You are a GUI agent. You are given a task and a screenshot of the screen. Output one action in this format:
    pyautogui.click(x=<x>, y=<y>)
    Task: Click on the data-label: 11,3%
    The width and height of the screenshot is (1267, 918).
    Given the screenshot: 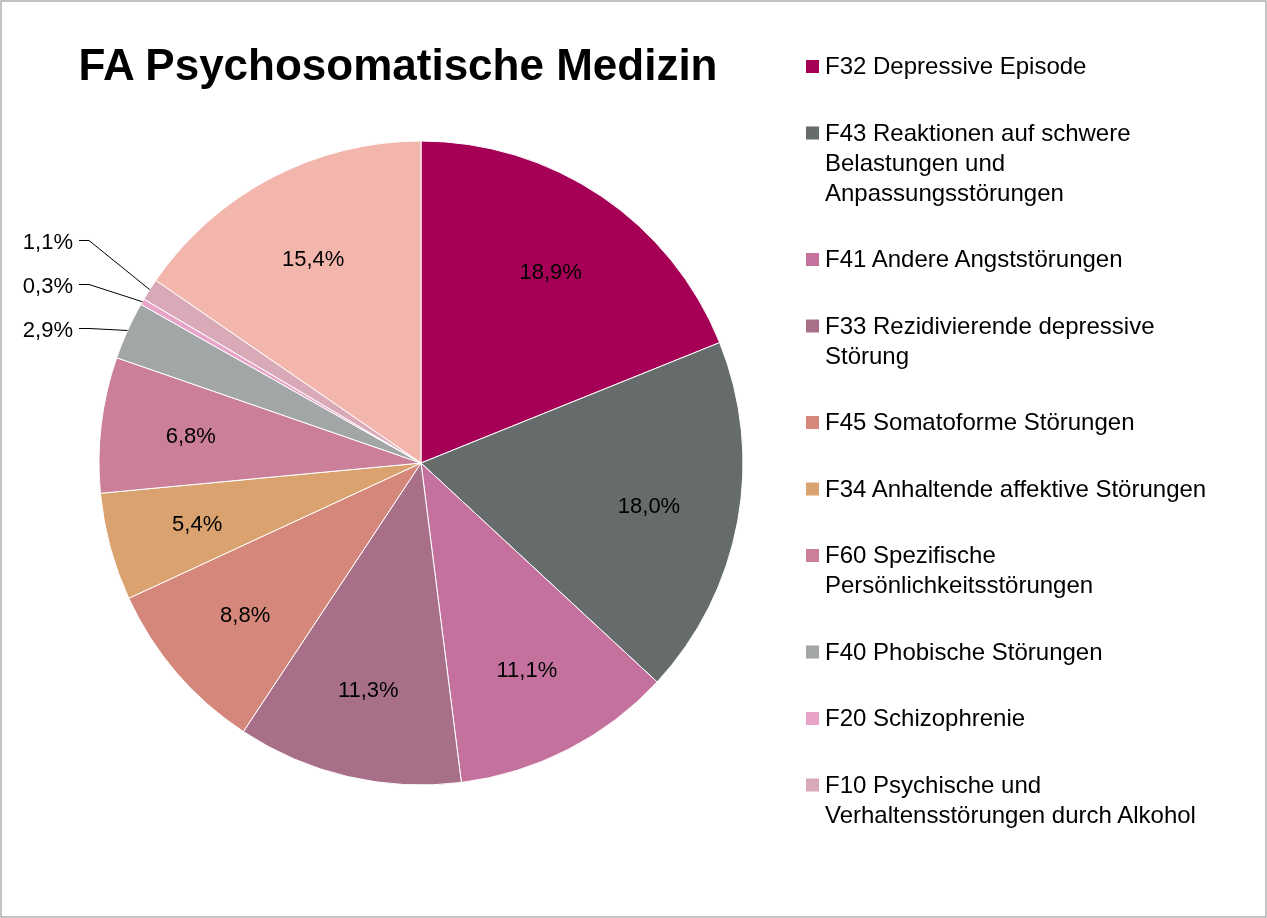 What is the action you would take?
    pyautogui.click(x=368, y=689)
    